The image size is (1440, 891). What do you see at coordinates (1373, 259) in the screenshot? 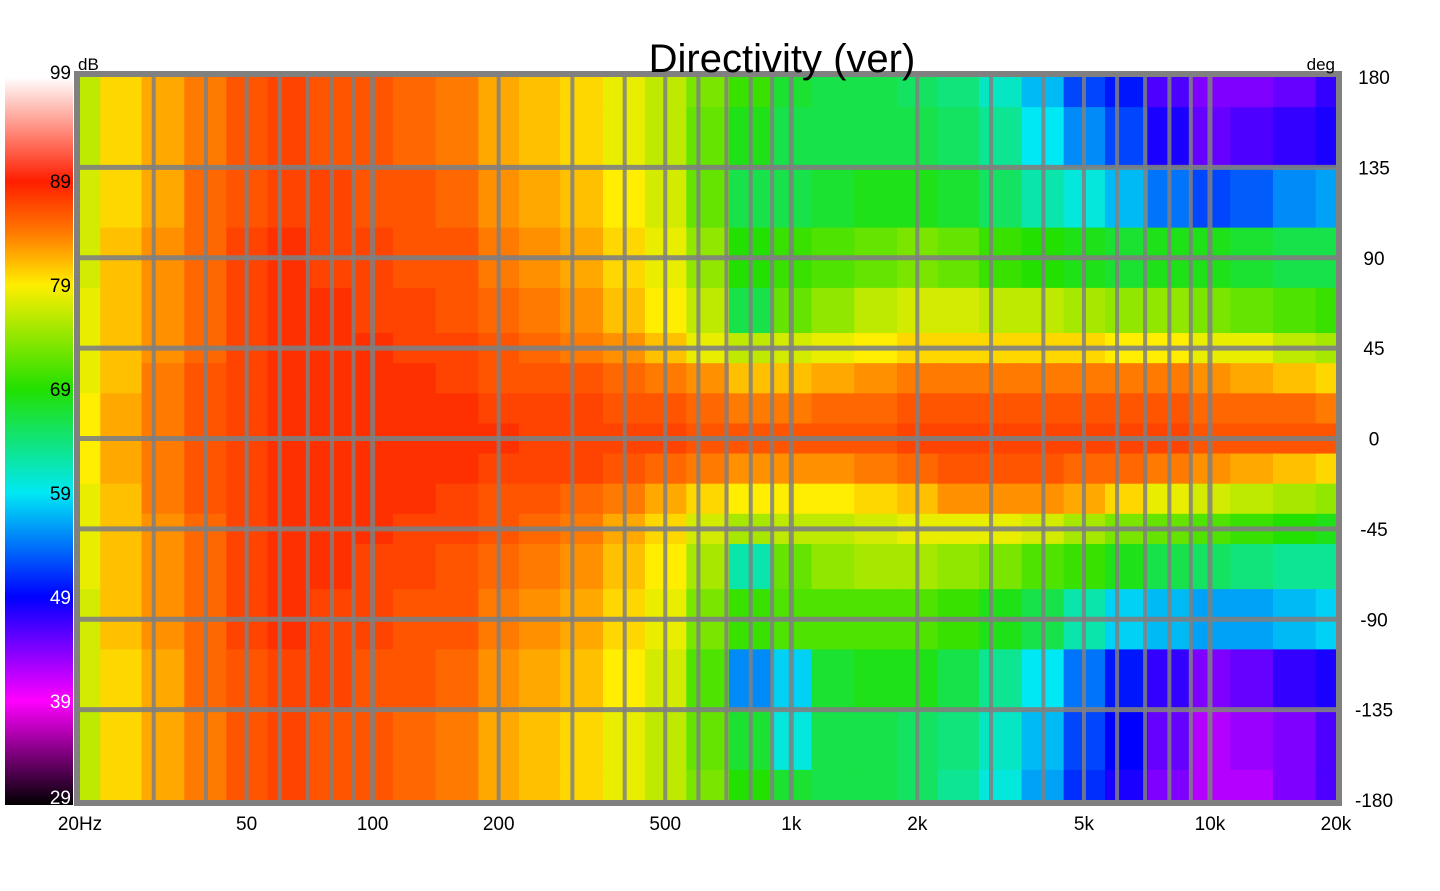
I see `y-tick-label: 90` at bounding box center [1373, 259].